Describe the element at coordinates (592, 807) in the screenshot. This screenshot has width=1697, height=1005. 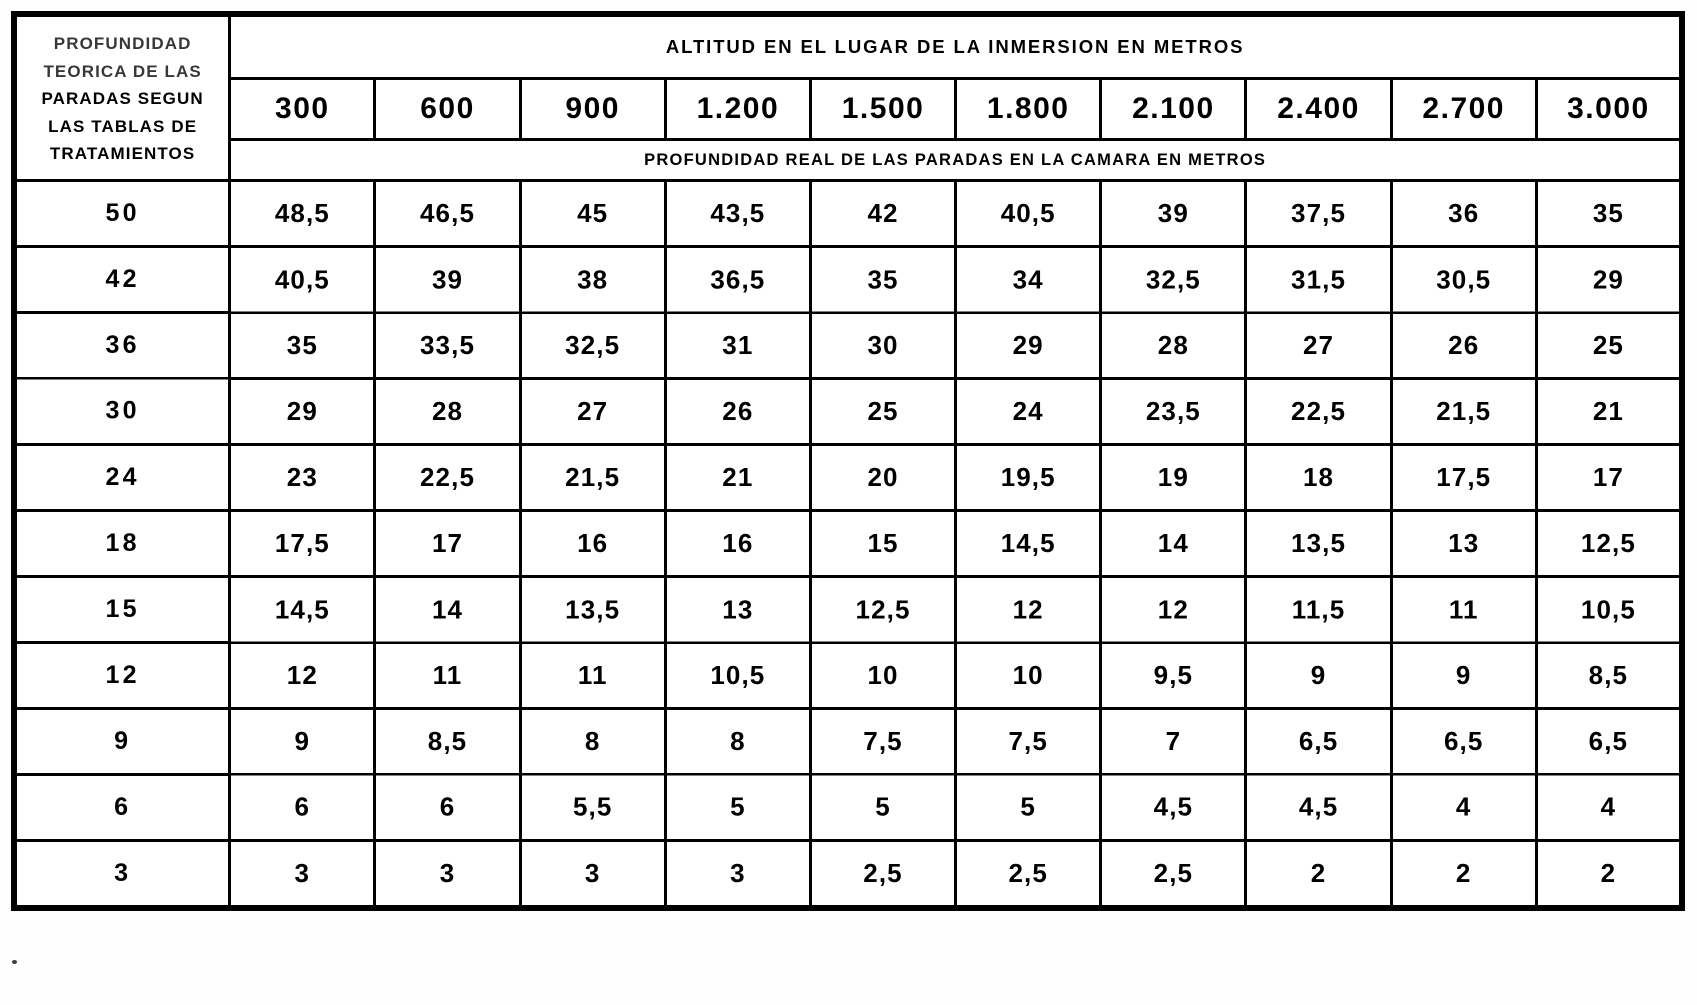
I see `cell: 5,5` at that location.